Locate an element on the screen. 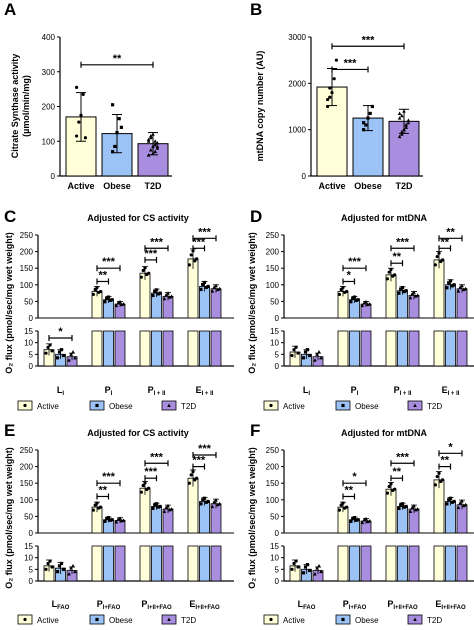 This screenshot has width=474, height=630. panel-C-lower-y-tick-label: 5 is located at coordinates (31, 354).